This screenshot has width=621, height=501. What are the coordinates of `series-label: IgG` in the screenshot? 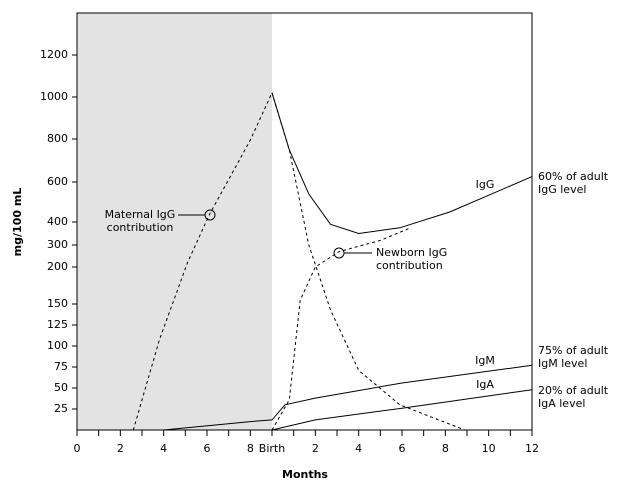 It's located at (485, 184).